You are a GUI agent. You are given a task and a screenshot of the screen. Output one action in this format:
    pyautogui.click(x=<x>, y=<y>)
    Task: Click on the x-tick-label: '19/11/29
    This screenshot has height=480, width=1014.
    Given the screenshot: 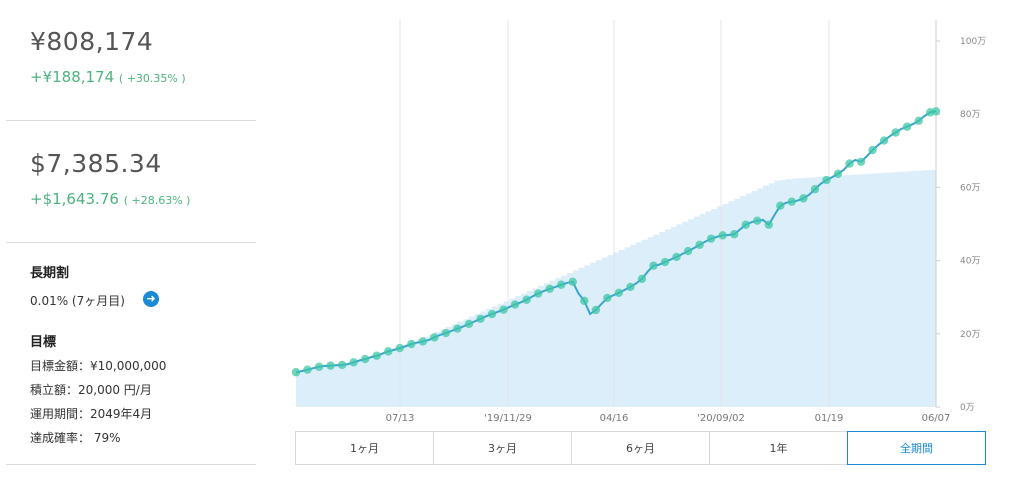 What is the action you would take?
    pyautogui.click(x=508, y=418)
    